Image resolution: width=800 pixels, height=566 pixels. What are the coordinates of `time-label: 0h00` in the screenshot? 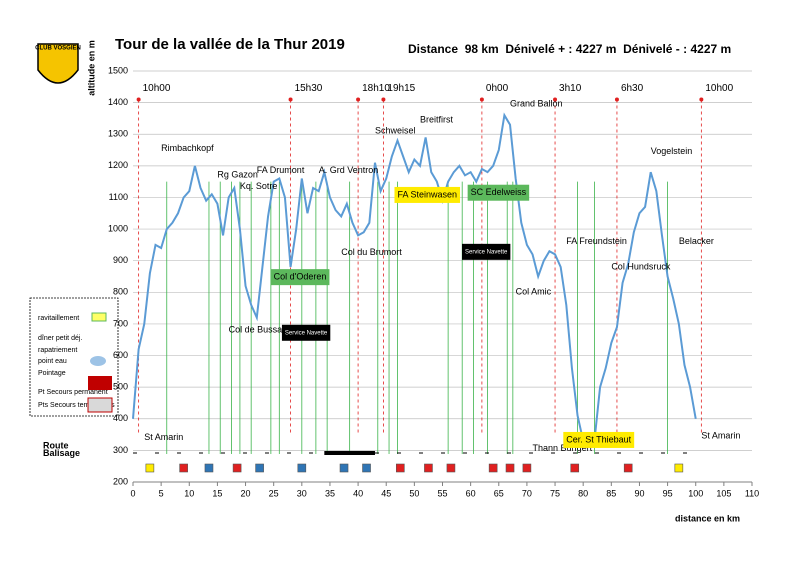 It's located at (497, 88).